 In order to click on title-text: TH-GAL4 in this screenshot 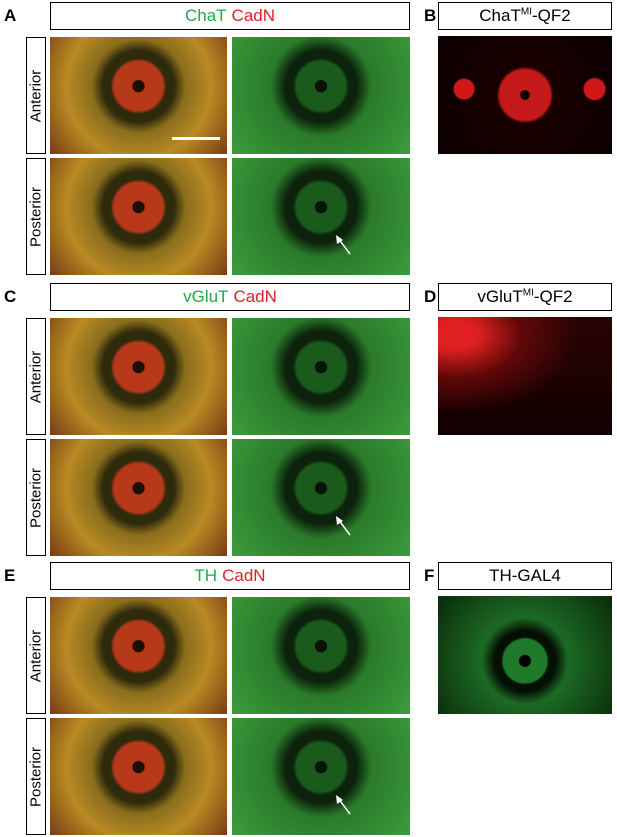, I will do `click(525, 576)`.